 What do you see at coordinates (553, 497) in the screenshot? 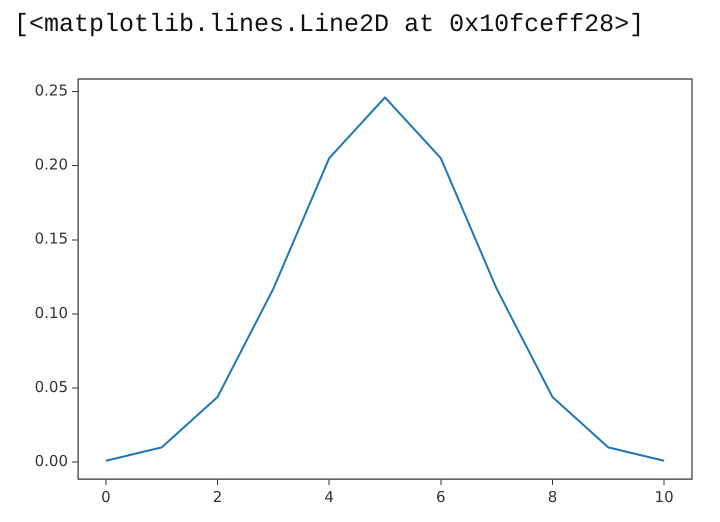
I see `x-tick-label: 8` at bounding box center [553, 497].